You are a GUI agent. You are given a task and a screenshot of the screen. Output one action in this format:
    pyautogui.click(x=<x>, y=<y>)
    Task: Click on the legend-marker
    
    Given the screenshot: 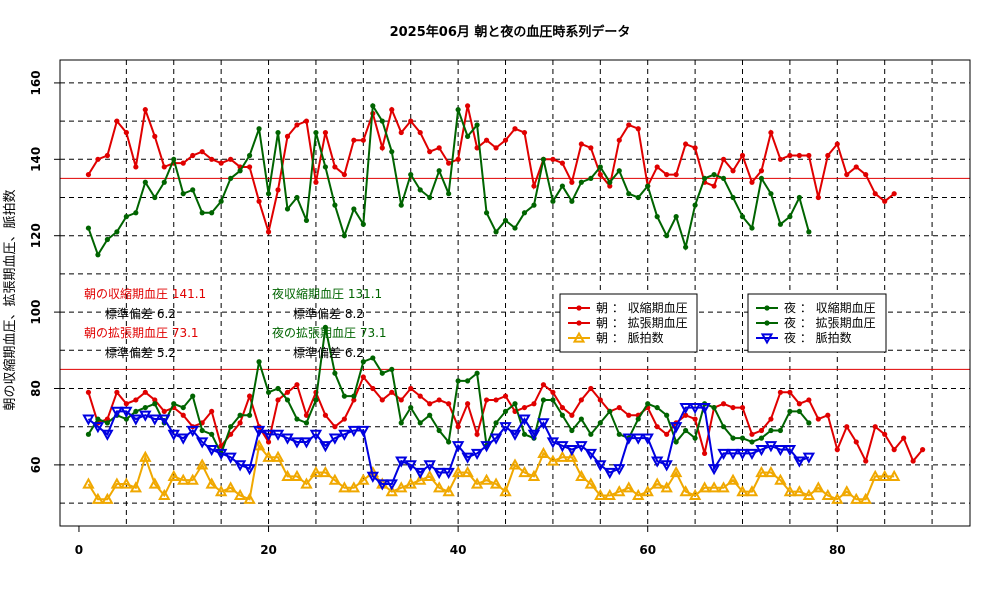 What is the action you would take?
    pyautogui.click(x=579, y=323)
    